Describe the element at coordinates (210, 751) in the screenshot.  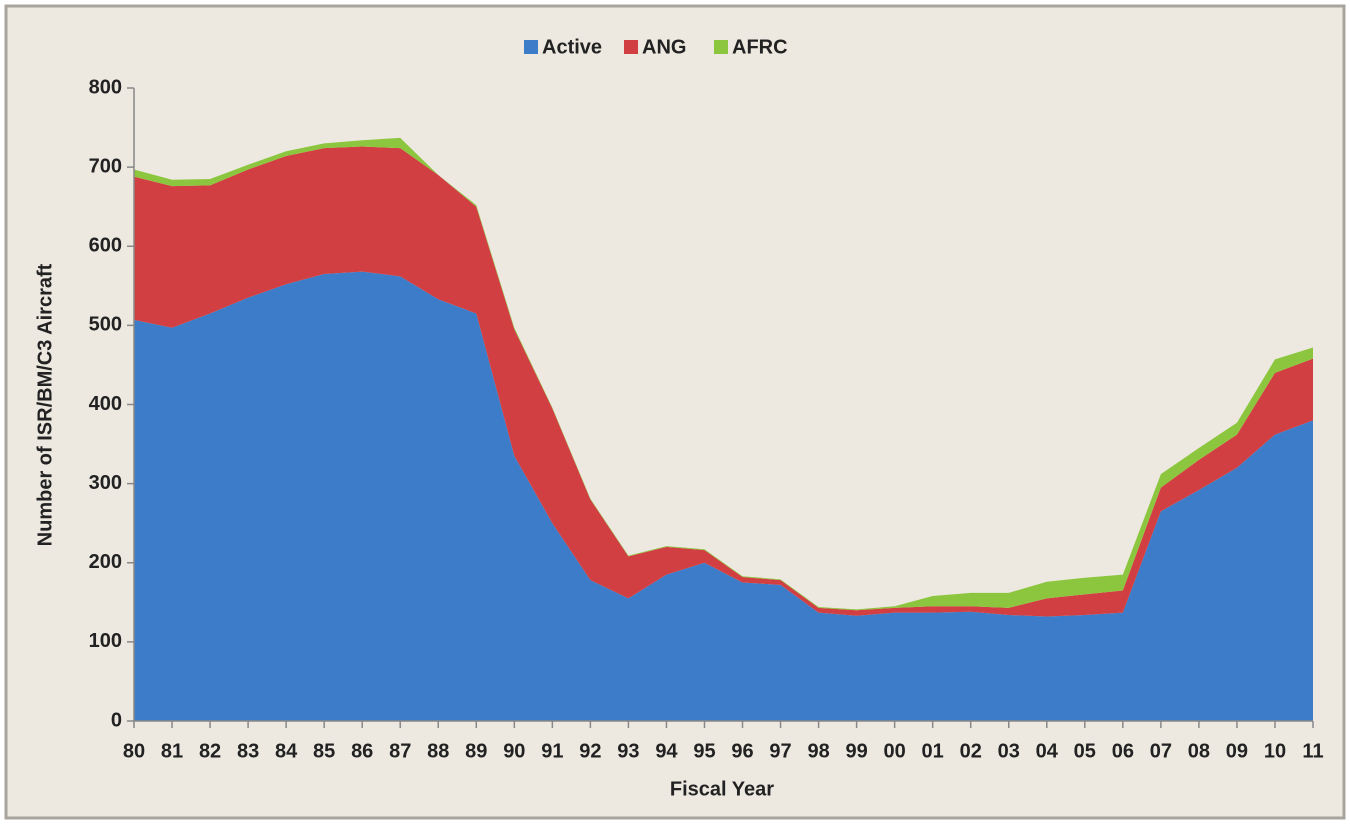
I see `x-tick-label: 82` at that location.